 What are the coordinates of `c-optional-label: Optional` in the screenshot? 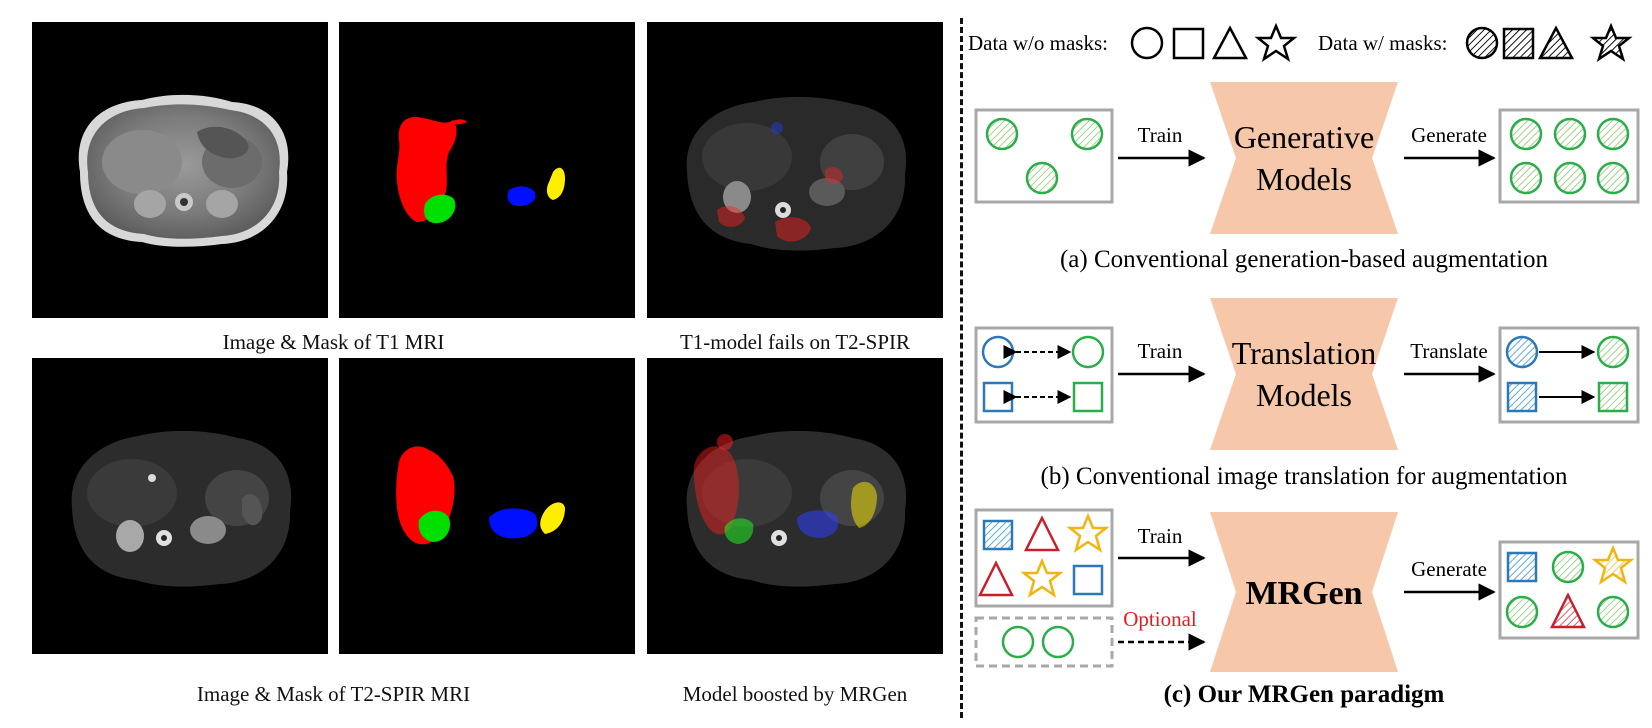 It's located at (1160, 619).